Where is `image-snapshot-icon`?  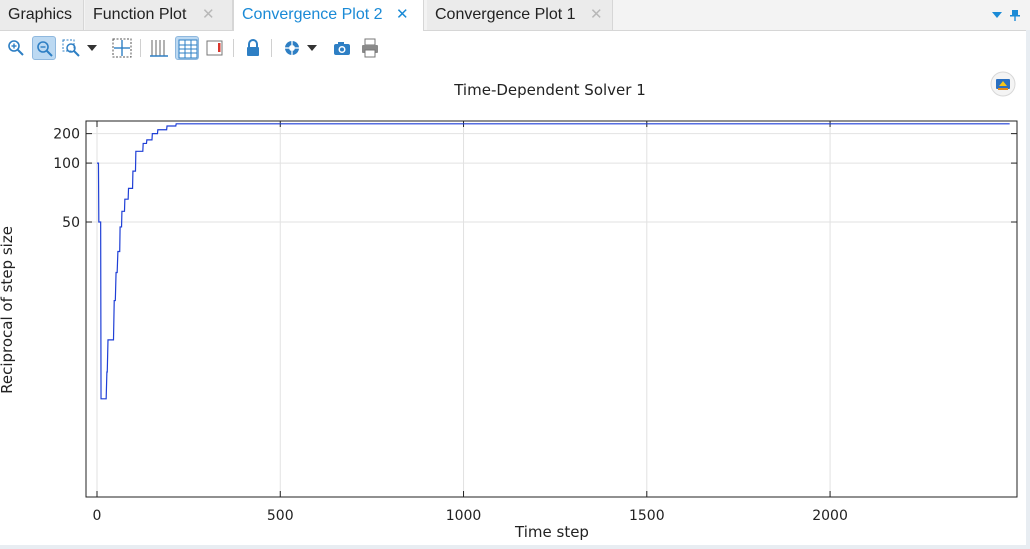 image-snapshot-icon is located at coordinates (342, 48).